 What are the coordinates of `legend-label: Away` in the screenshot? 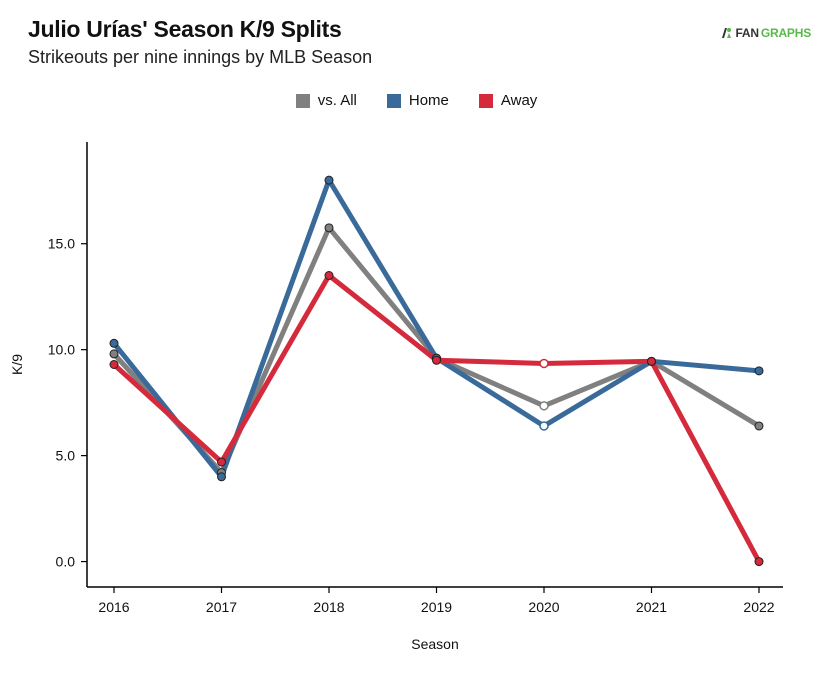 It's located at (519, 100).